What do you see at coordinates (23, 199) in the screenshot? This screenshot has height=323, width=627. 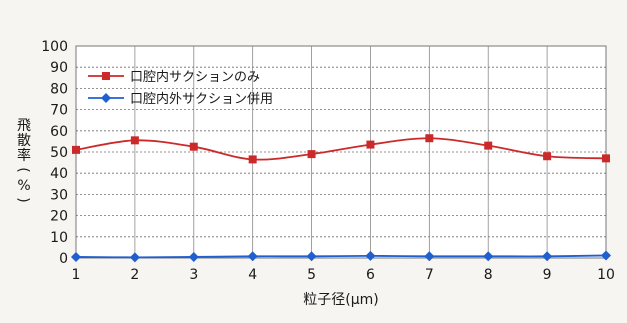 I see `y-axis-title-char: )` at bounding box center [23, 199].